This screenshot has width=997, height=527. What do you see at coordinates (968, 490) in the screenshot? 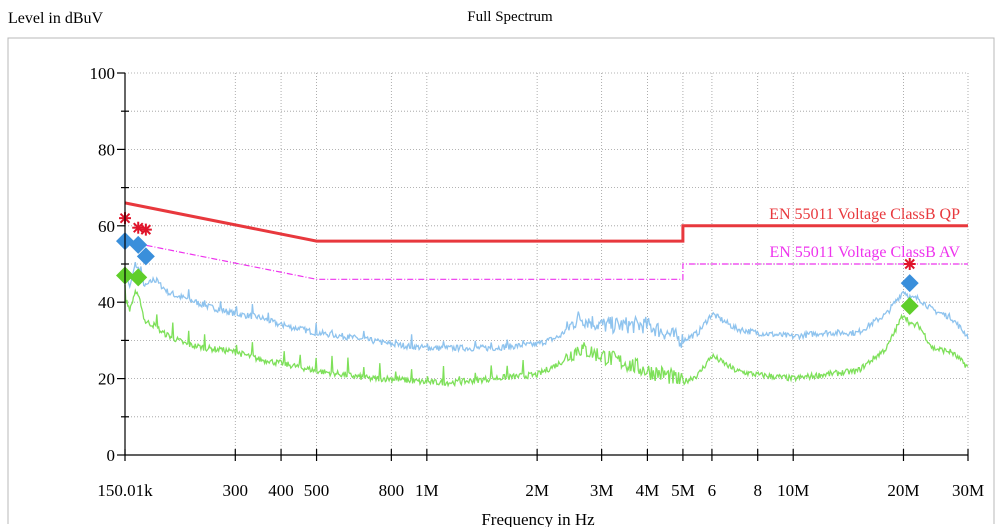
I see `x-tick-label: 30M` at bounding box center [968, 490].